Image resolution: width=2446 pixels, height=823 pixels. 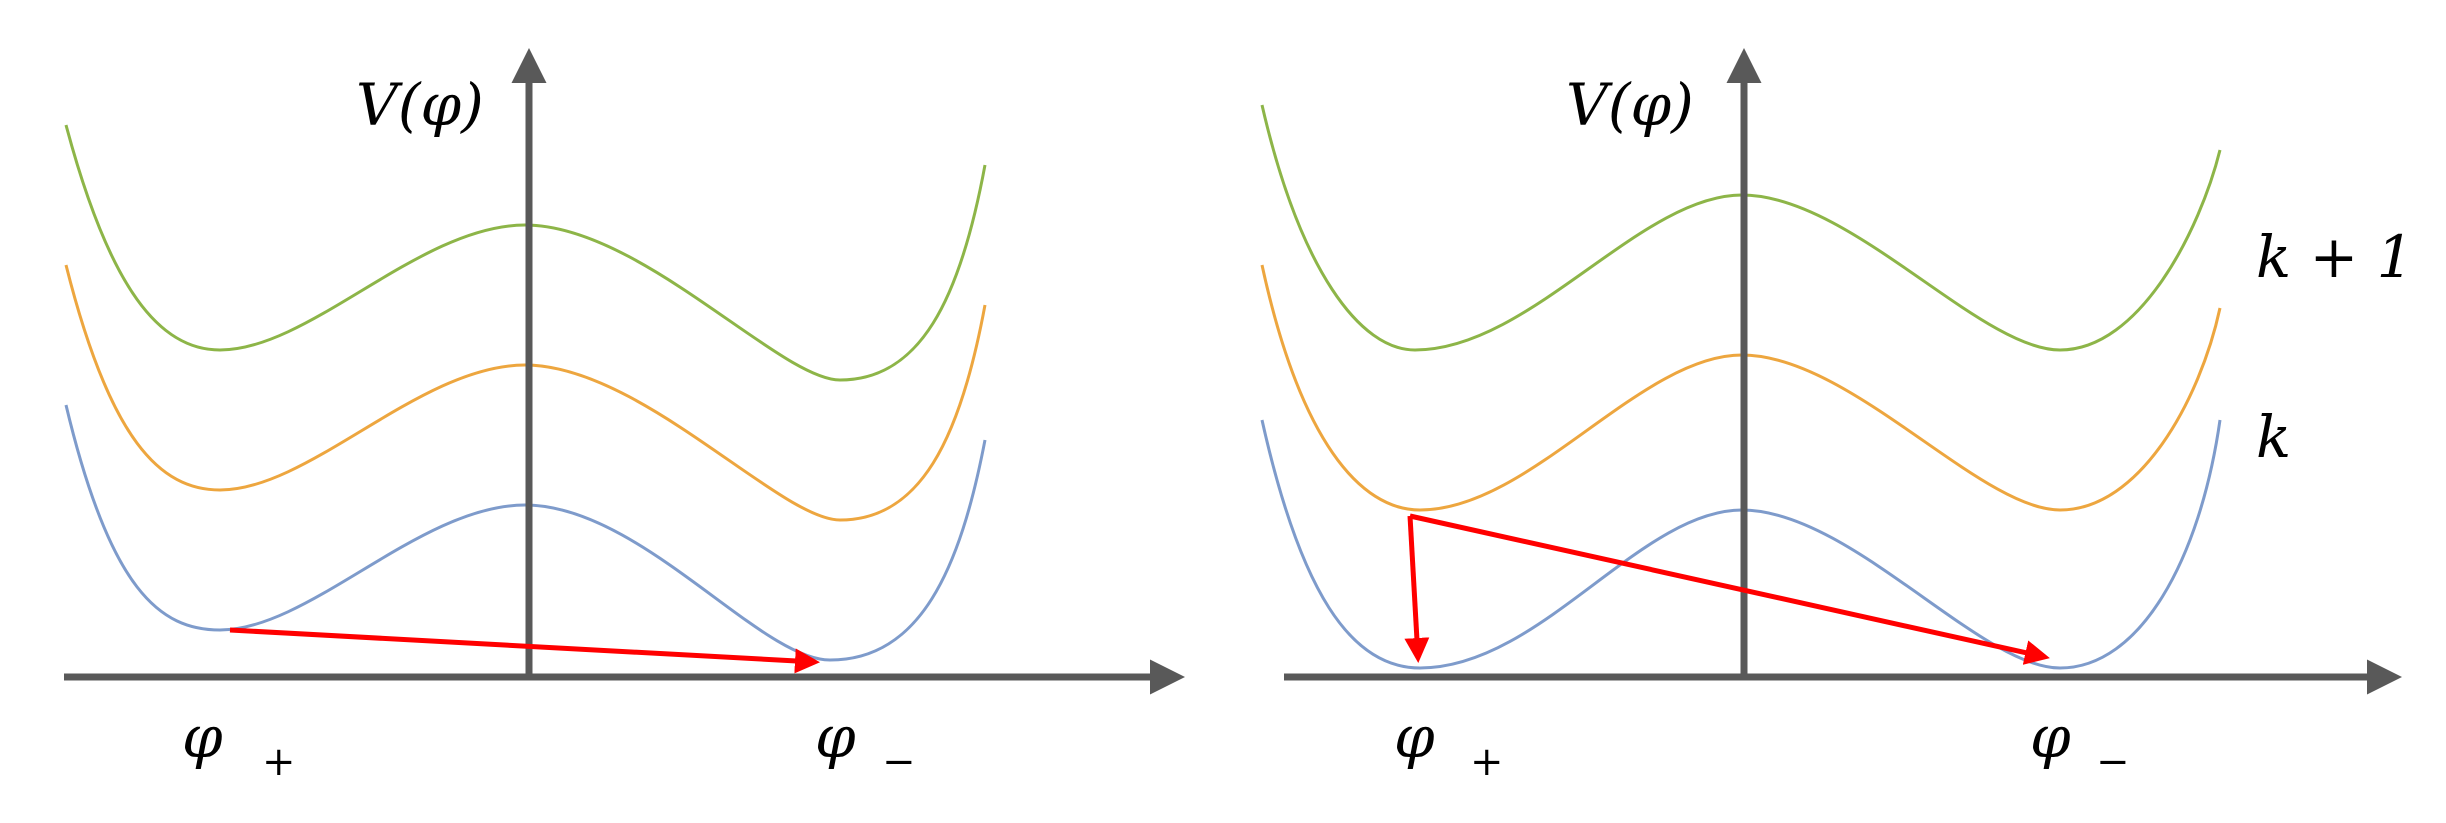 What do you see at coordinates (525, 393) in the screenshot?
I see `left-level-mid-curve` at bounding box center [525, 393].